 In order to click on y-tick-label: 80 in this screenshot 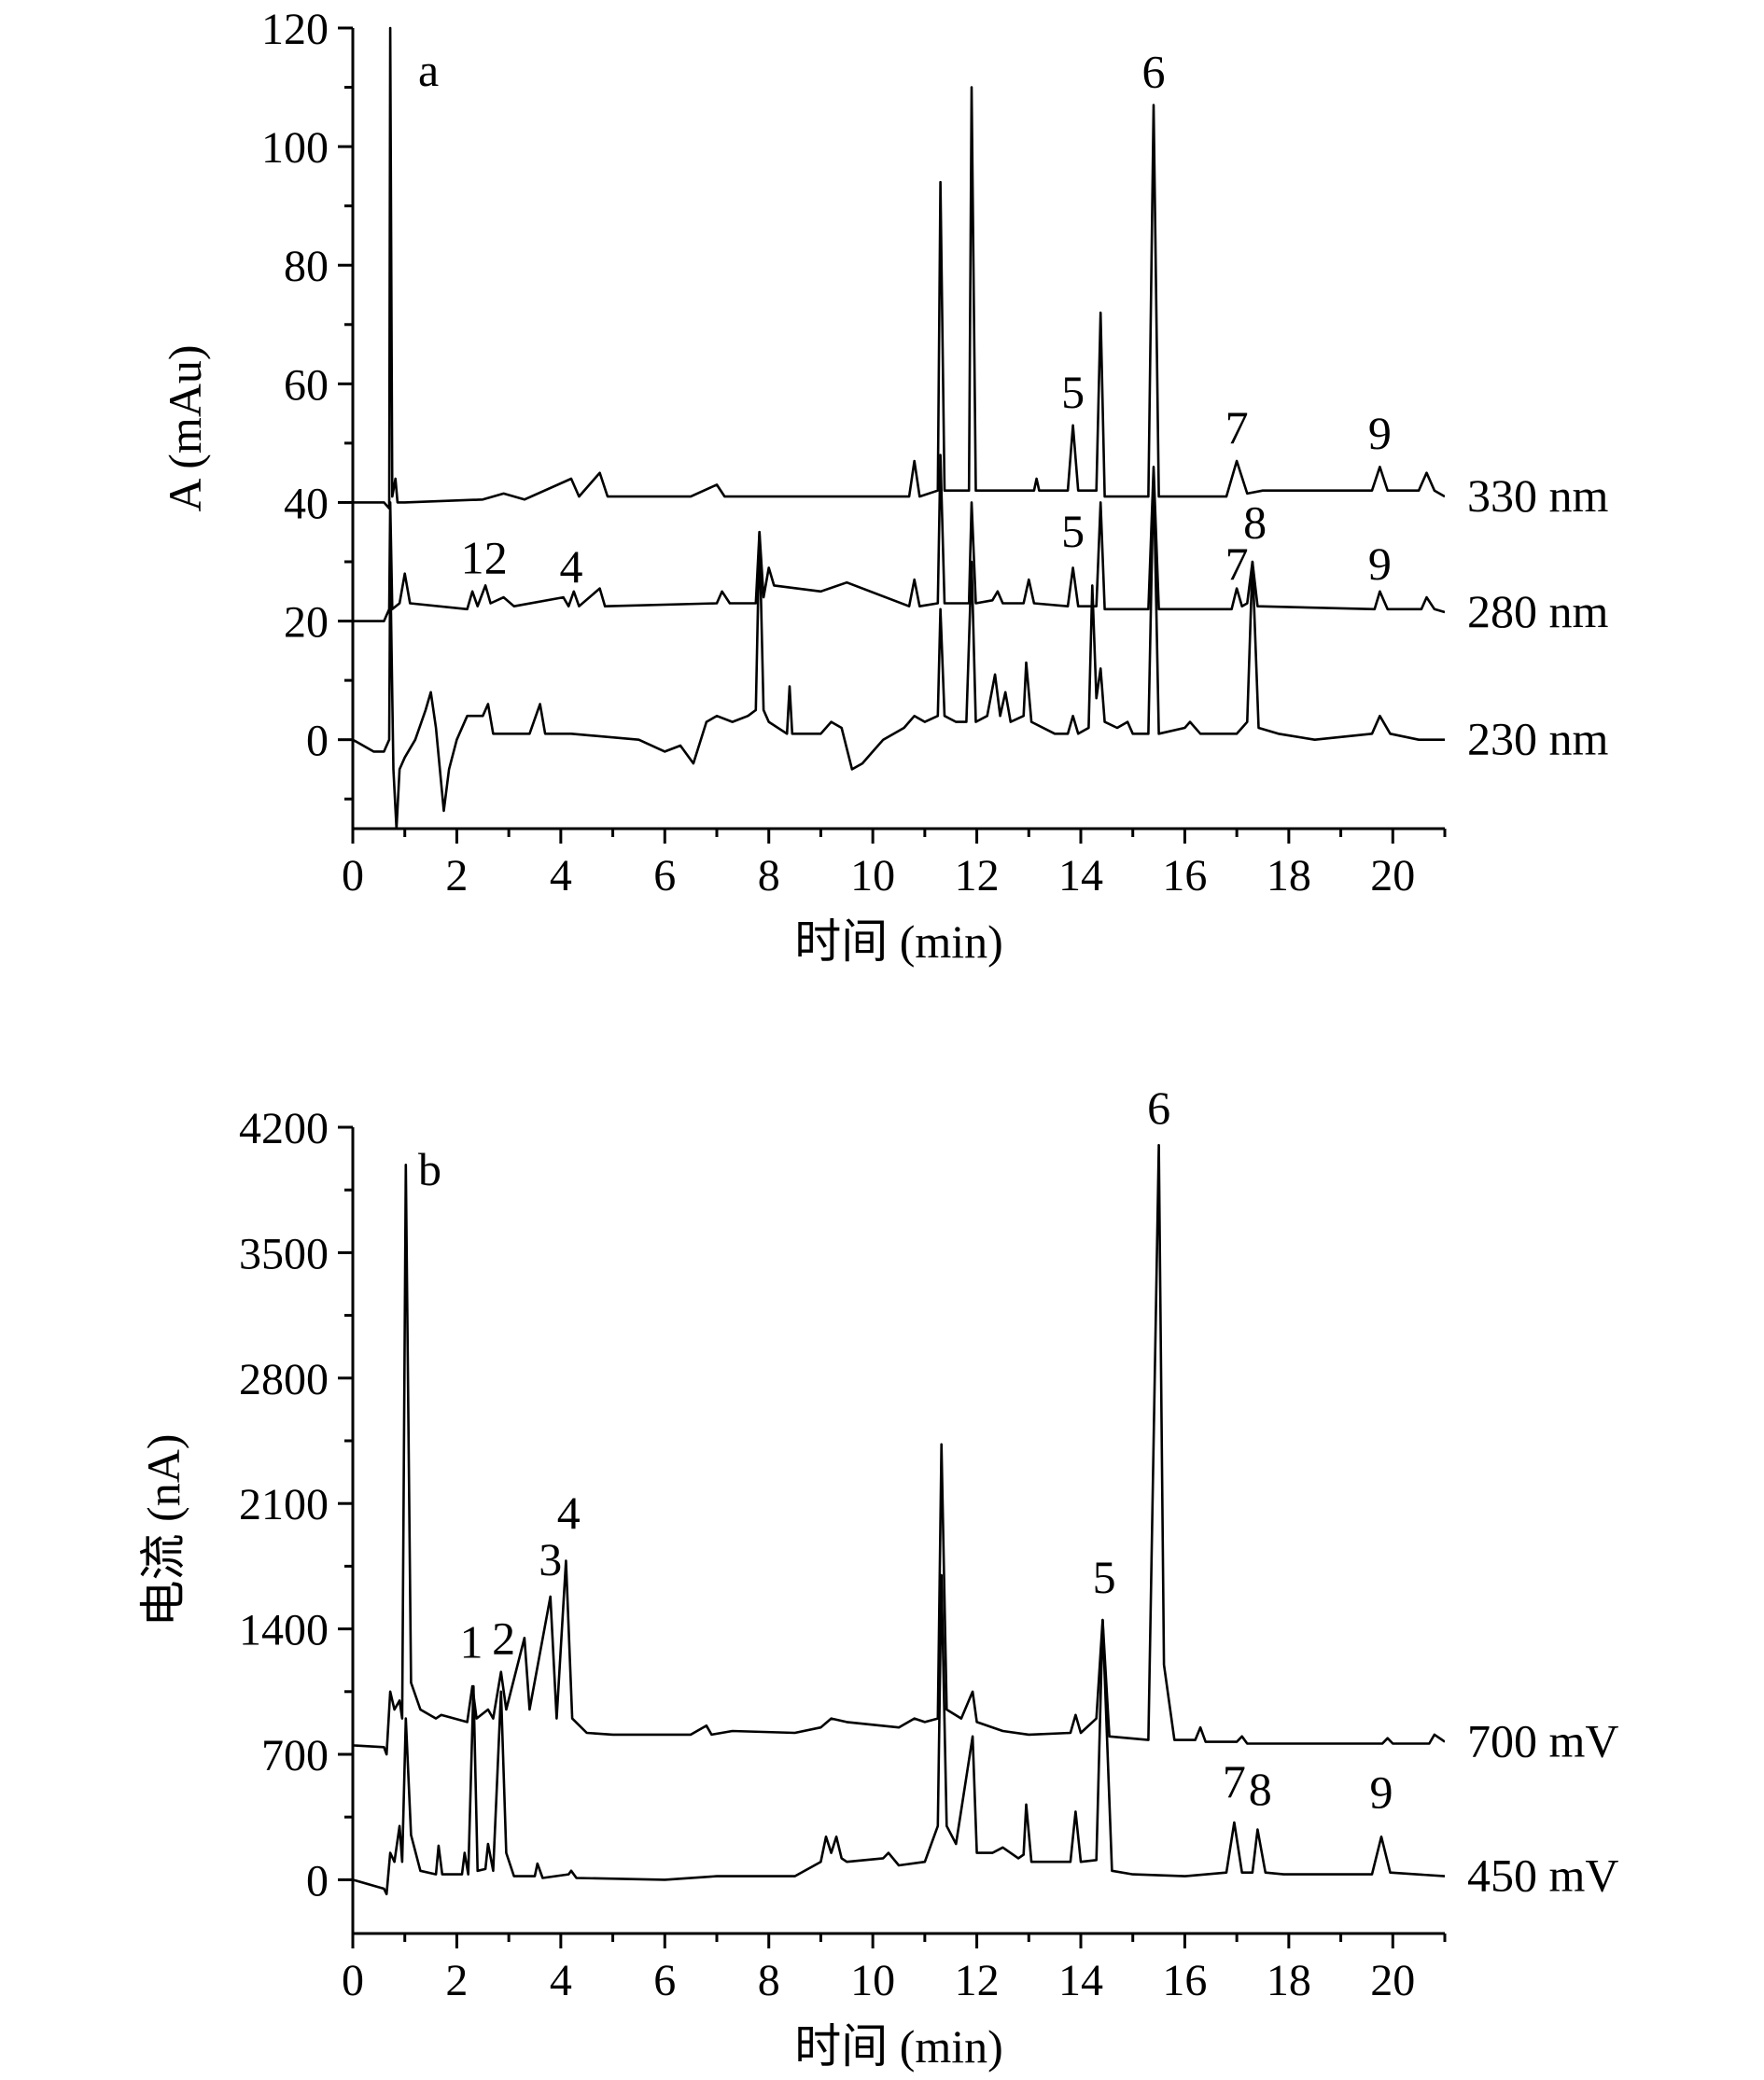, I will do `click(306, 267)`.